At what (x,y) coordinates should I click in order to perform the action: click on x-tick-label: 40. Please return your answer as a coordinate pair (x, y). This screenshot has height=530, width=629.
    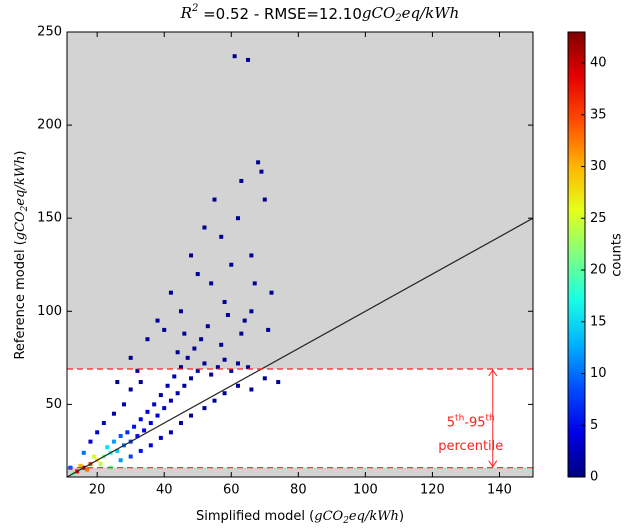
    Looking at the image, I should click on (164, 490).